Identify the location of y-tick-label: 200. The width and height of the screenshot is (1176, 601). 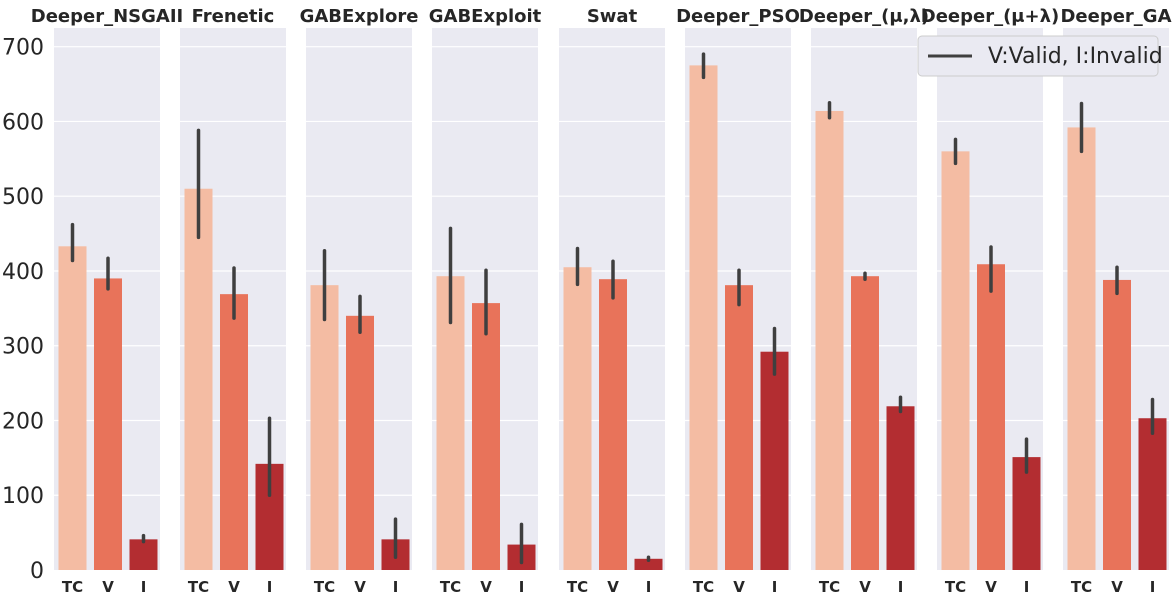
(23, 421).